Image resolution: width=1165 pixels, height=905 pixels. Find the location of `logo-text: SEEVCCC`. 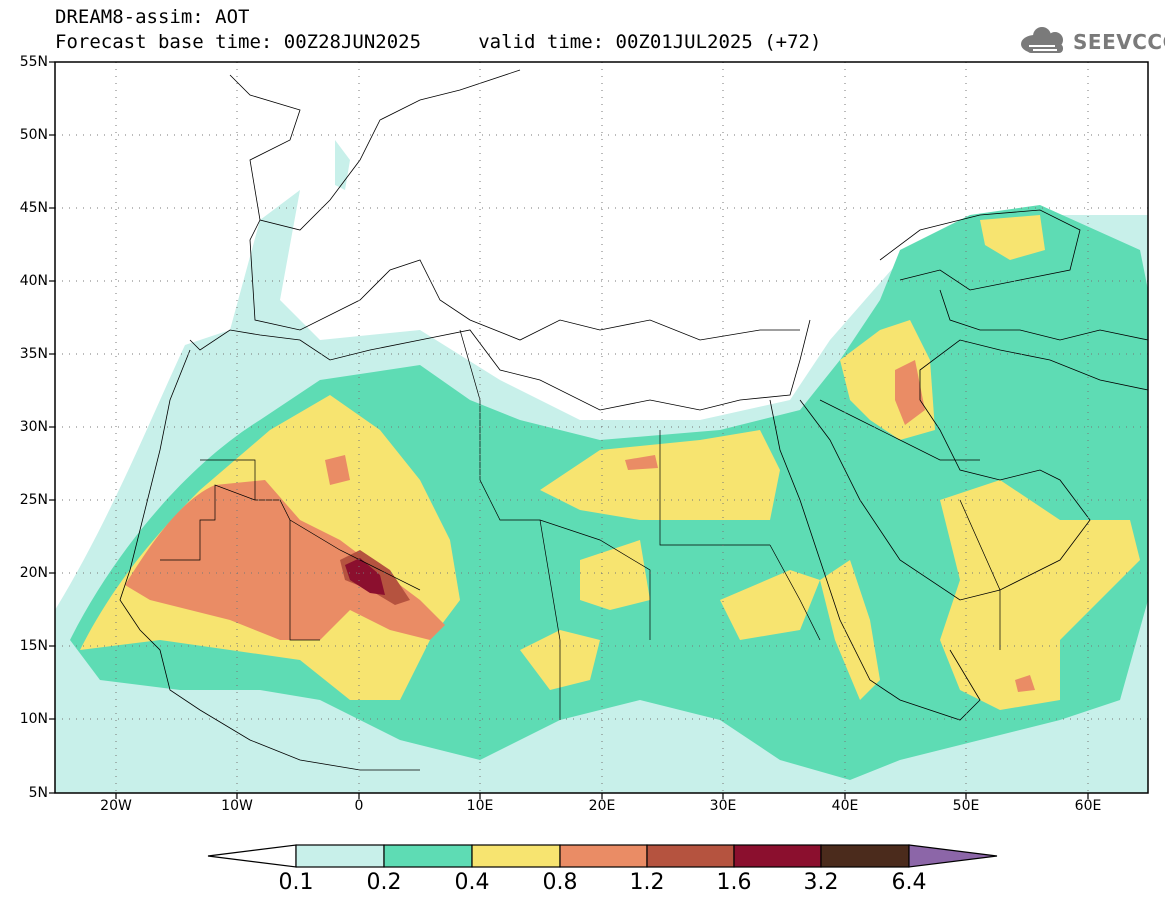

logo-text: SEEVCCC is located at coordinates (1119, 42).